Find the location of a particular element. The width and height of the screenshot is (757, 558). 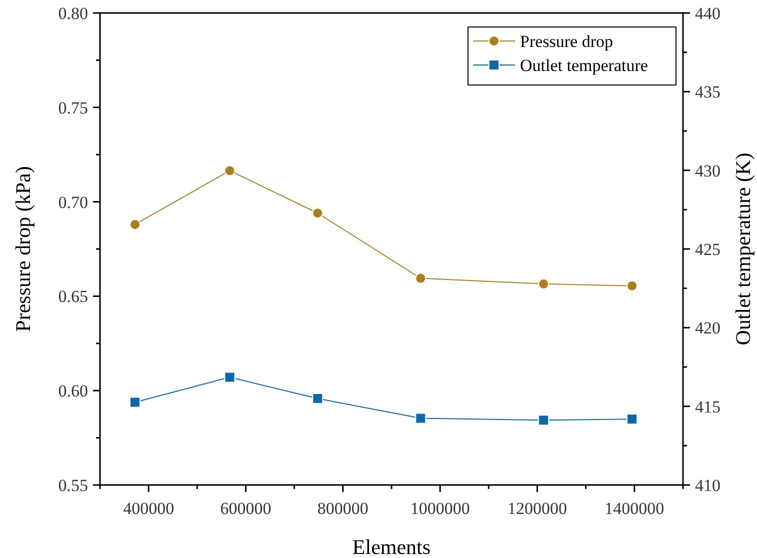

y2-tick-label: 435 is located at coordinates (707, 92).